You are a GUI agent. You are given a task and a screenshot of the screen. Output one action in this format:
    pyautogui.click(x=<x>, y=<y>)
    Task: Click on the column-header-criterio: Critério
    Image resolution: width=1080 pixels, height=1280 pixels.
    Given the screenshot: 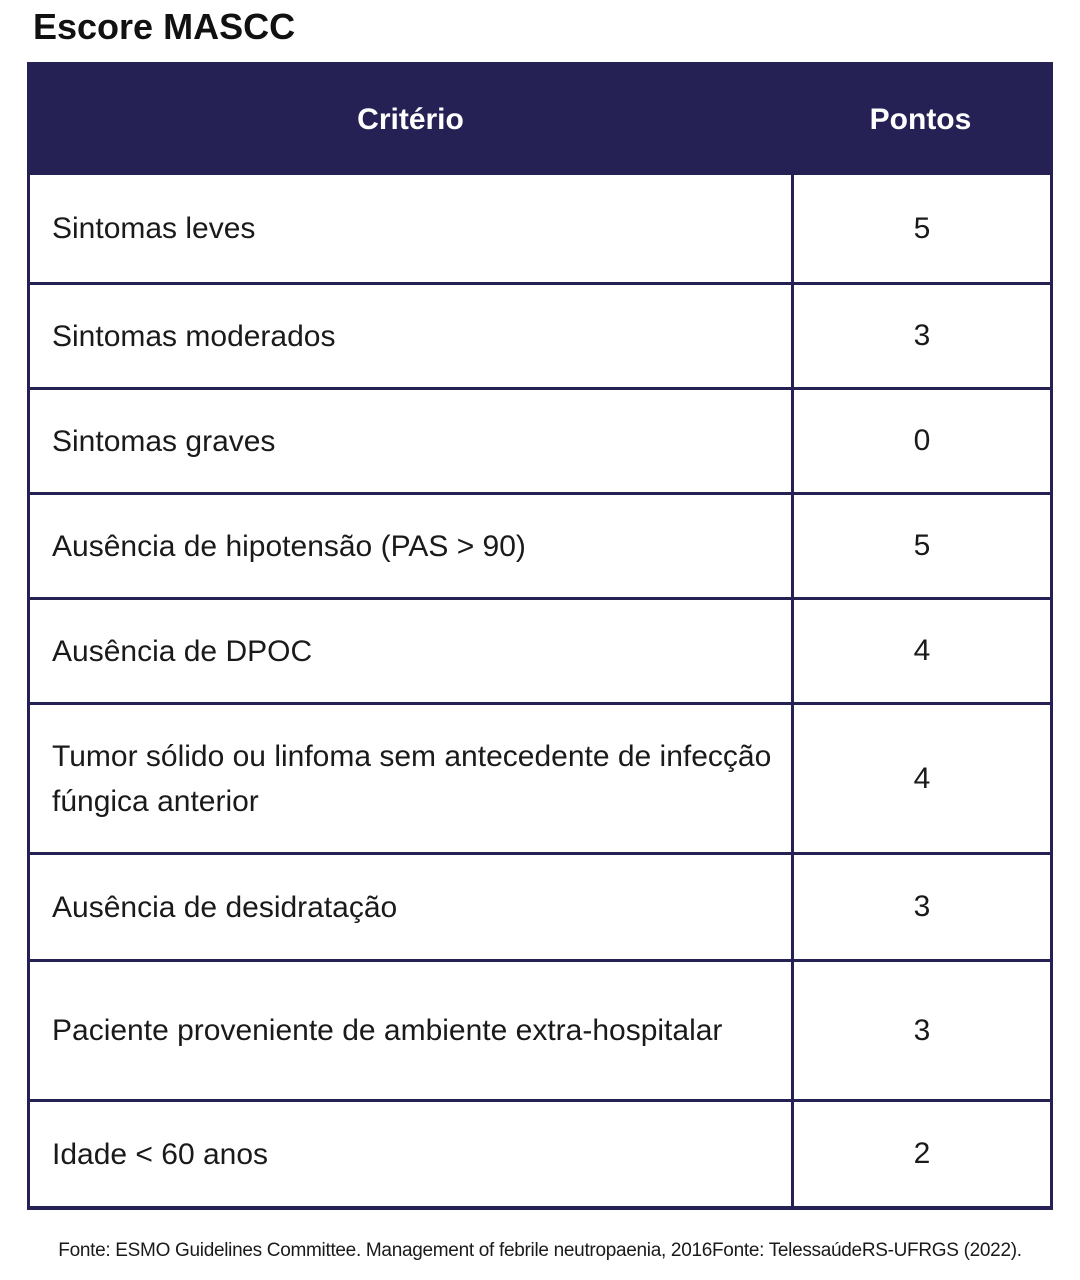 What is the action you would take?
    pyautogui.click(x=410, y=119)
    